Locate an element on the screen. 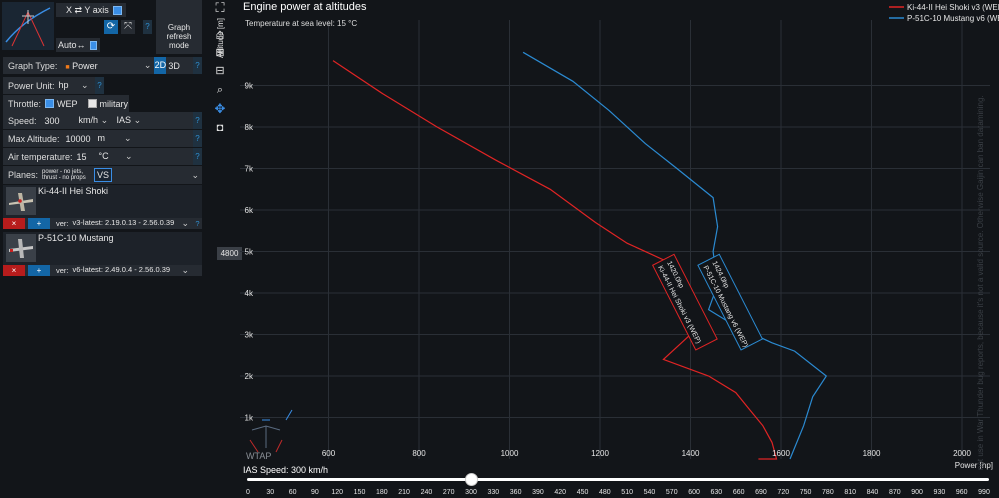  speed-tick-label: 60 is located at coordinates (292, 492).